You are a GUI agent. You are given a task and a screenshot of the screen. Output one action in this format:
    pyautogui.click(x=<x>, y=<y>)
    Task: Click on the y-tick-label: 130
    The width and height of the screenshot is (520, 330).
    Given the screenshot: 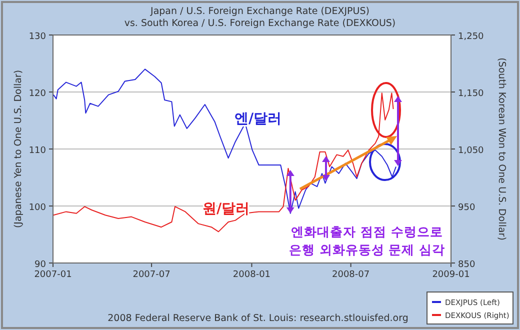 What is the action you would take?
    pyautogui.click(x=37, y=37)
    